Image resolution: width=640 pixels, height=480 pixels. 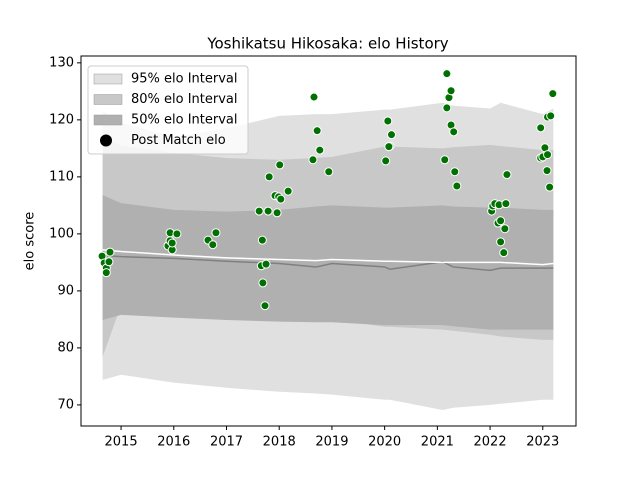 I want to click on y-tick-label: 80, so click(x=65, y=347).